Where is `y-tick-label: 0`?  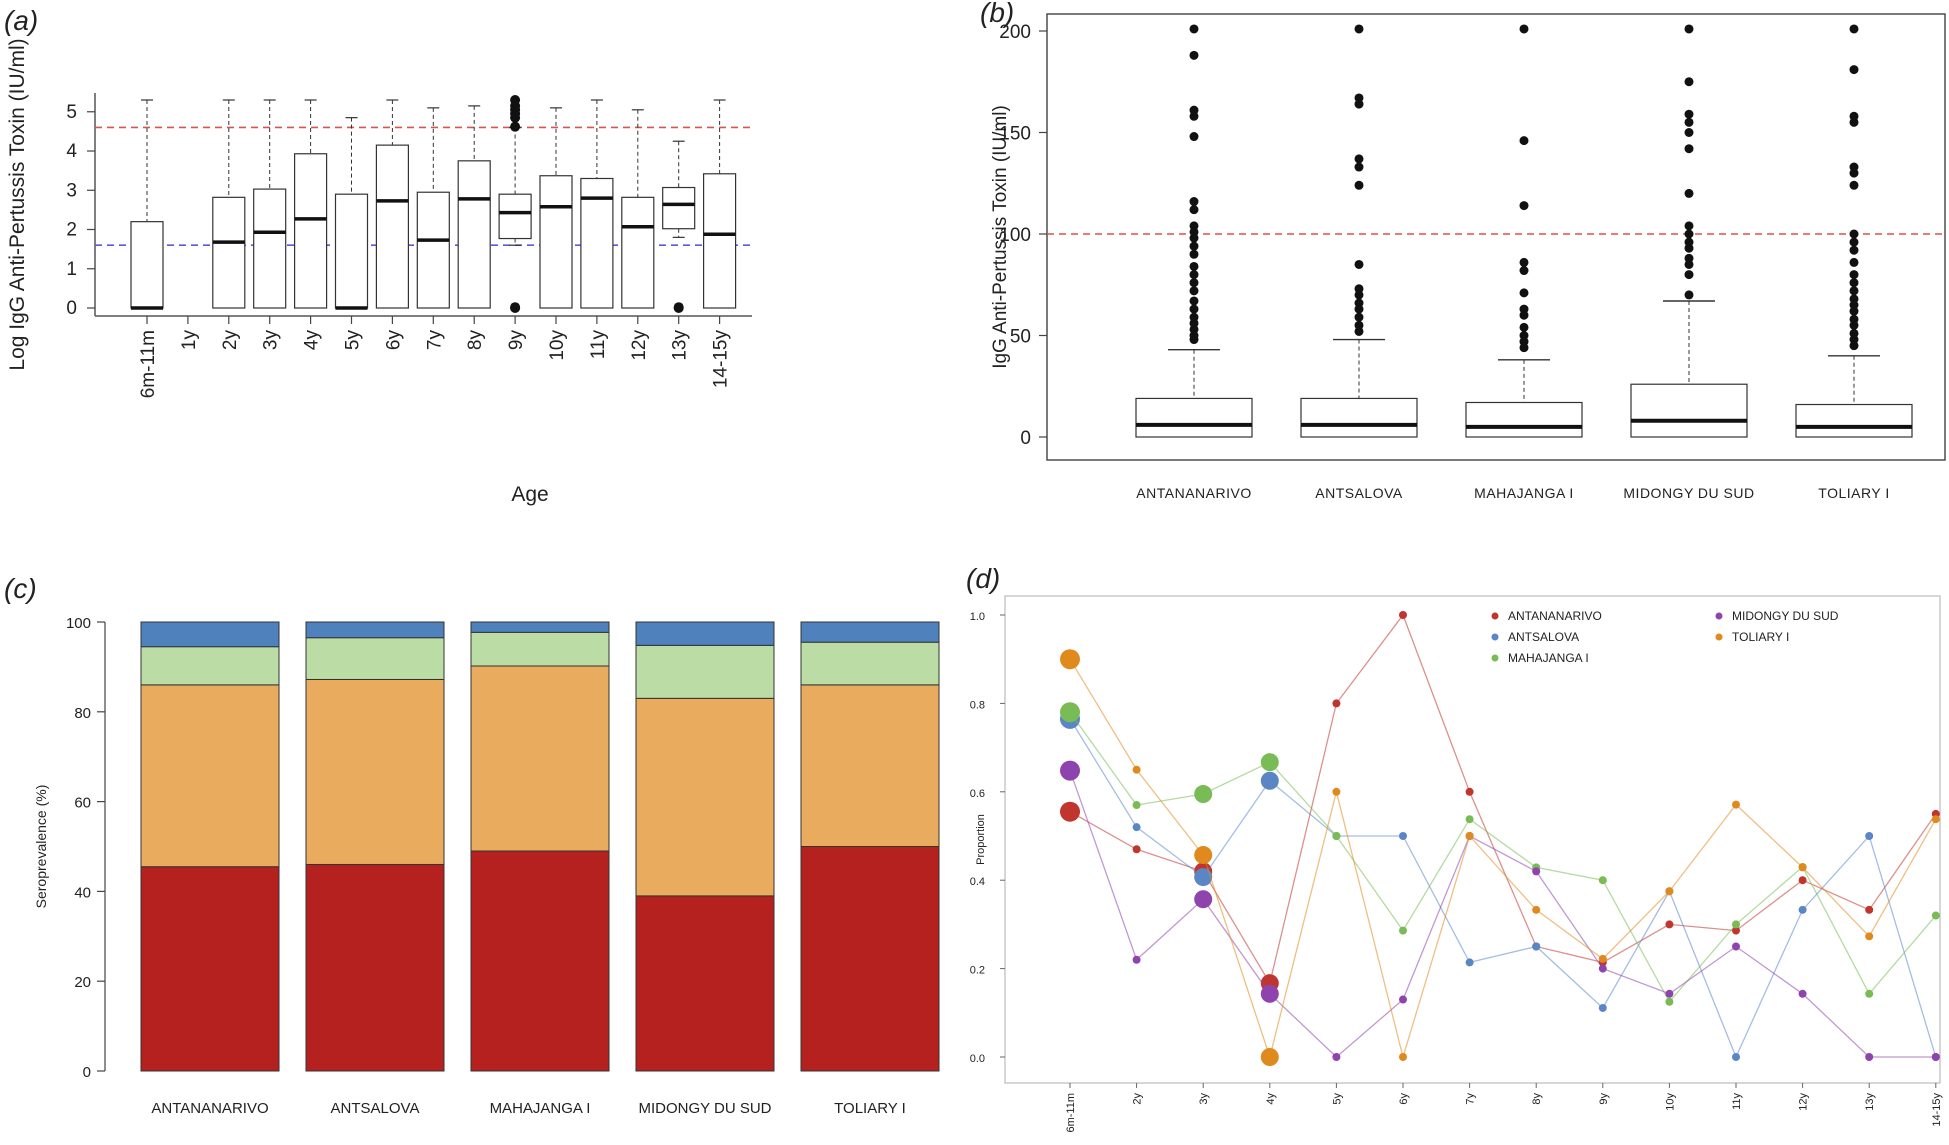
y-tick-label: 0 is located at coordinates (1025, 438).